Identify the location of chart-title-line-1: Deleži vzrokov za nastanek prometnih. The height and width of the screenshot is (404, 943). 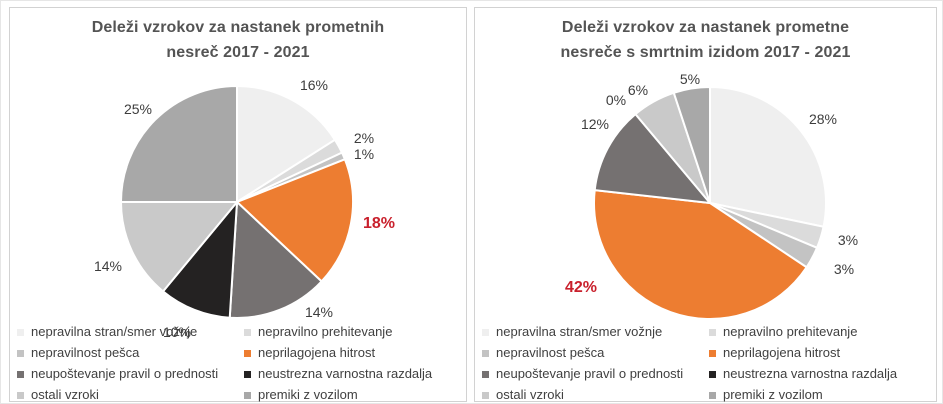
(238, 27).